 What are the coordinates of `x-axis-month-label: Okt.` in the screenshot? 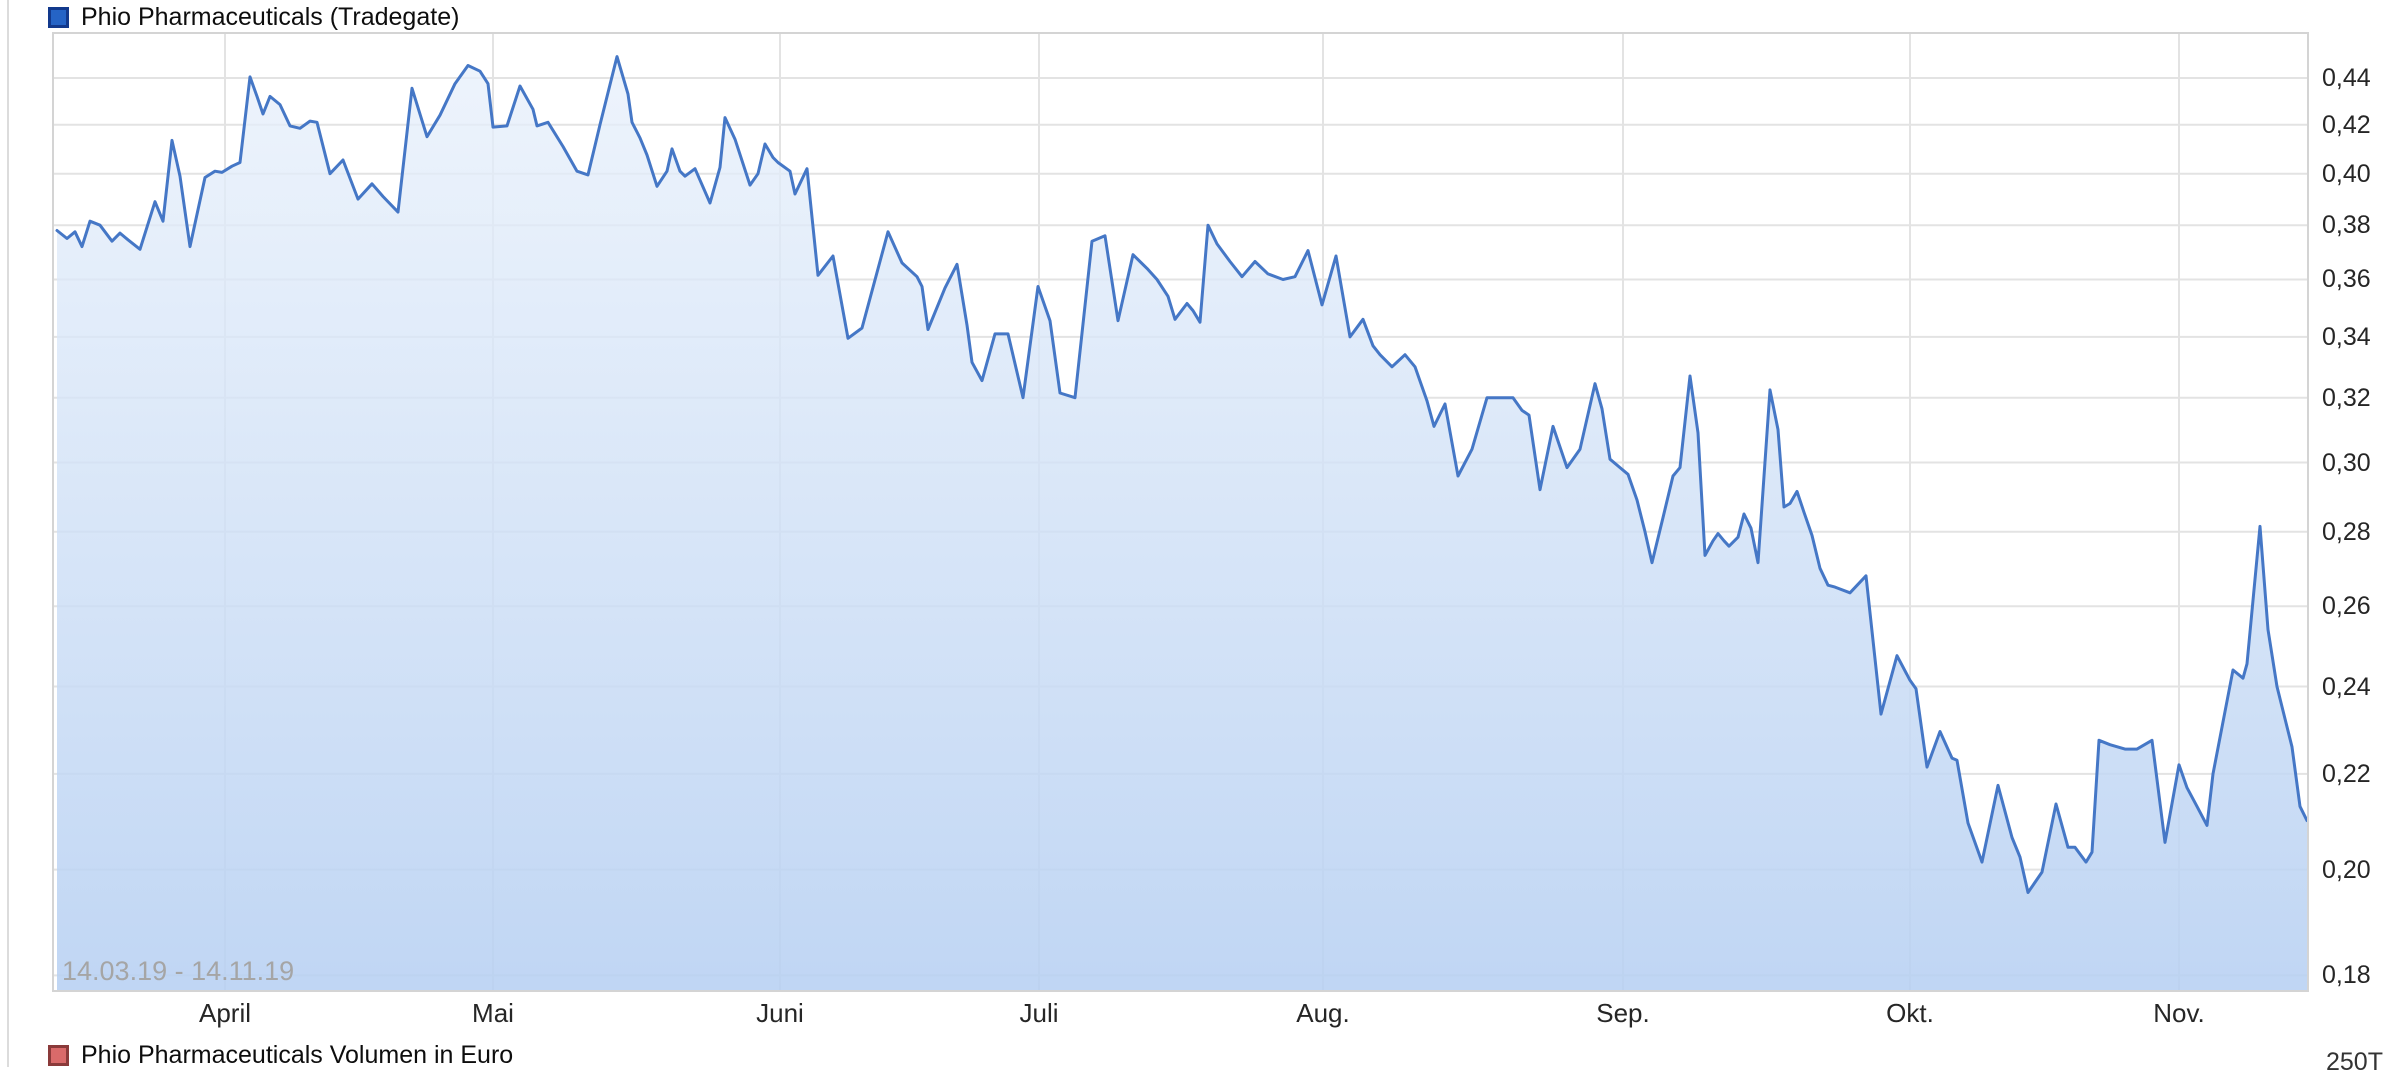 It's located at (1910, 1013).